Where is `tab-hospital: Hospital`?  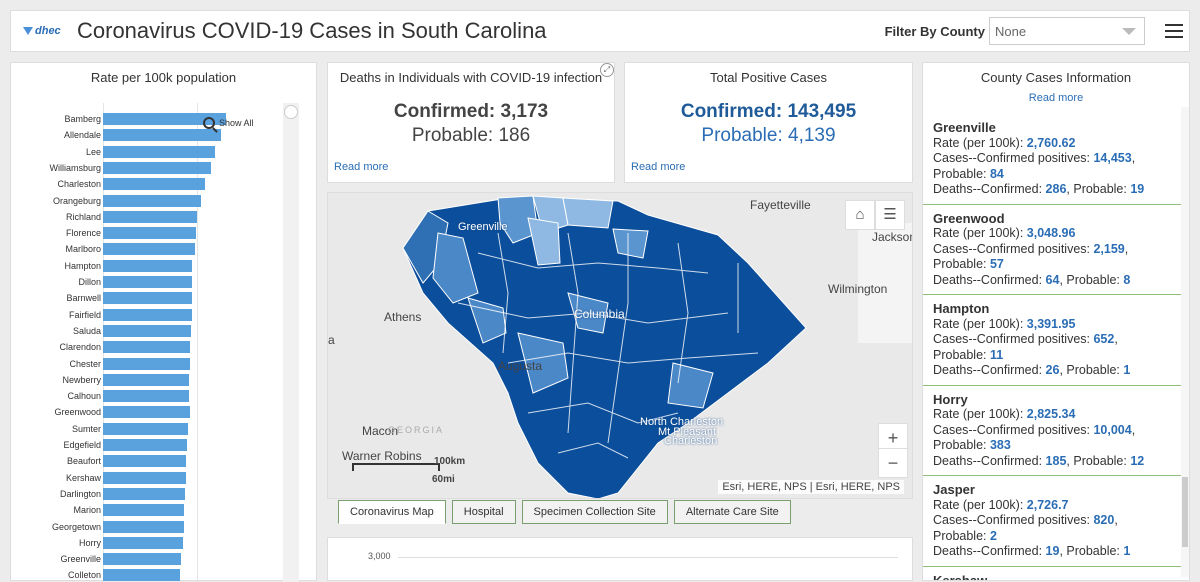 tab-hospital: Hospital is located at coordinates (483, 512).